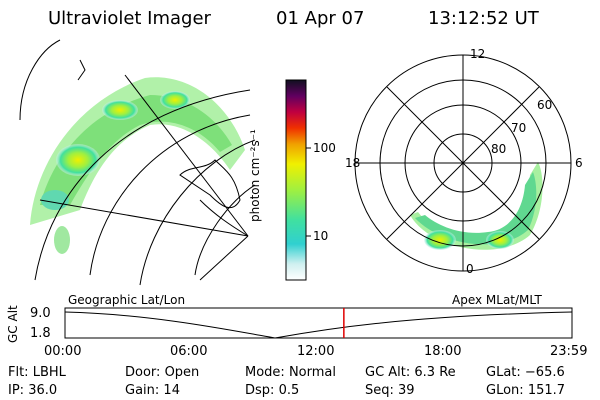 Image resolution: width=600 pixels, height=400 pixels. I want to click on status-dsp: Dsp: 0.5, so click(272, 390).